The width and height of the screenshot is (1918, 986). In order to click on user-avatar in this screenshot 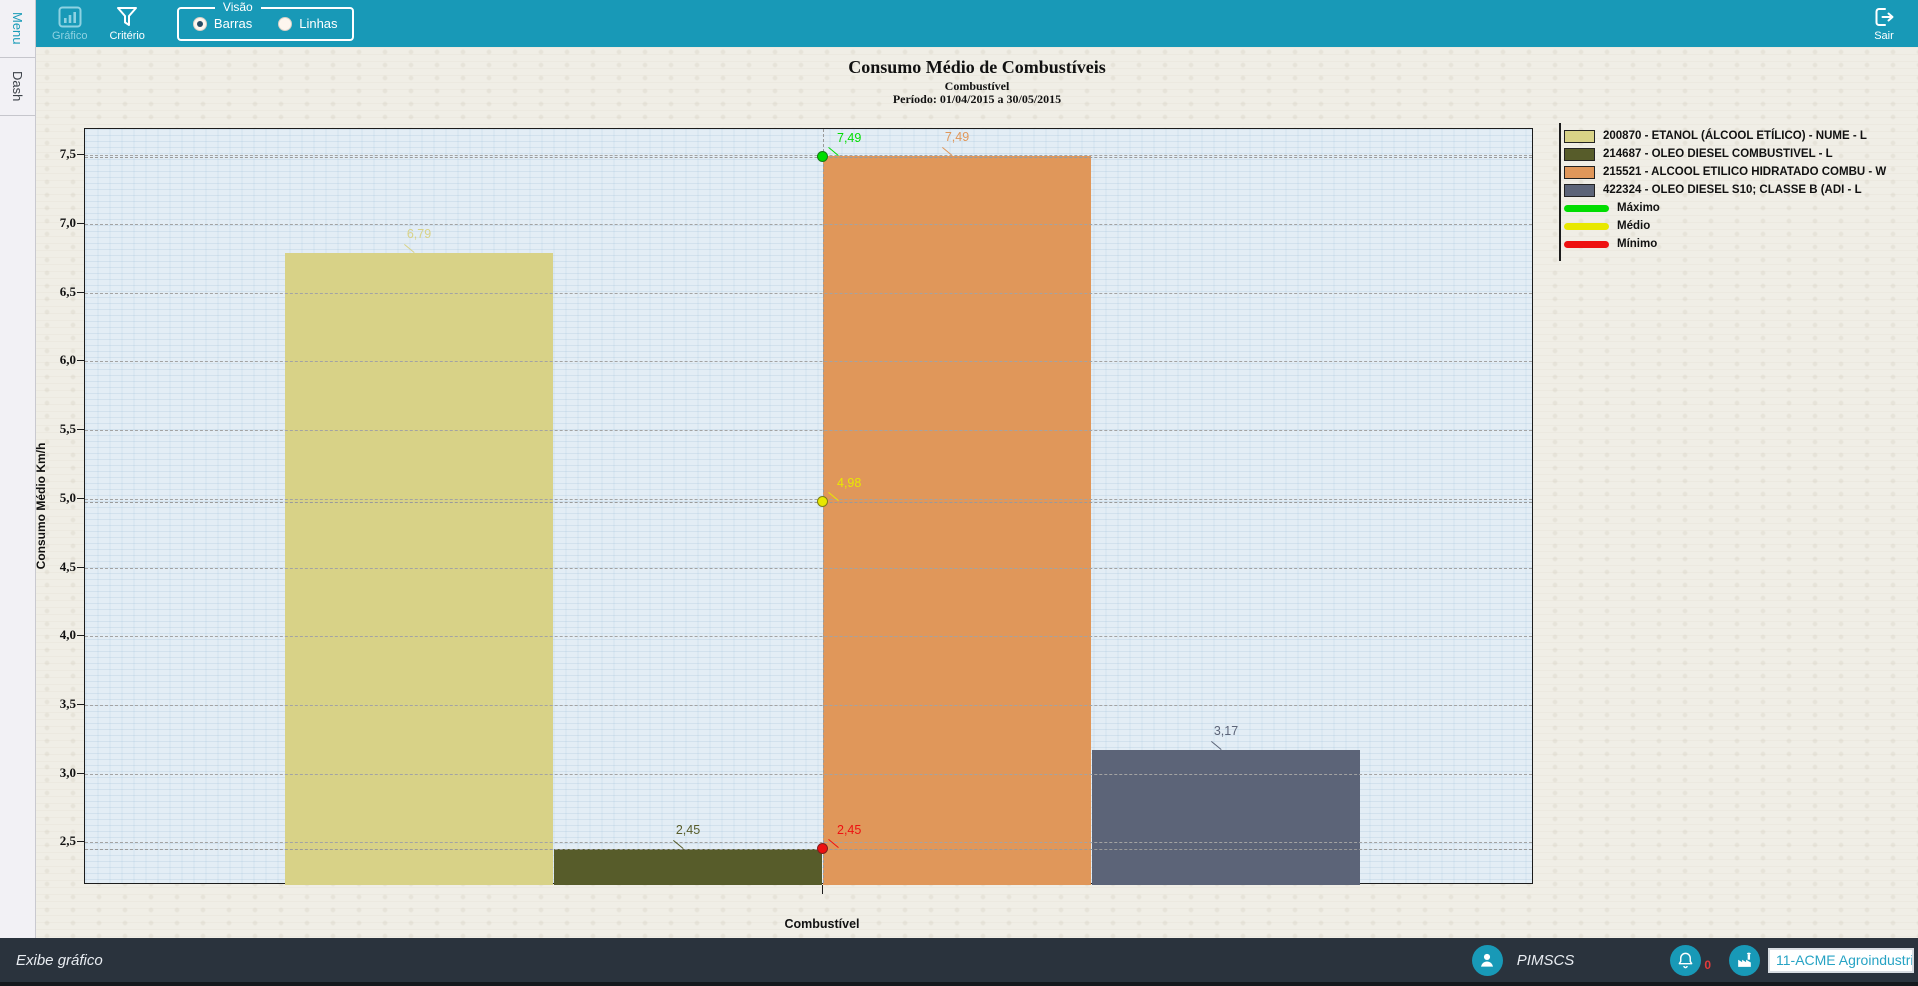, I will do `click(1487, 960)`.